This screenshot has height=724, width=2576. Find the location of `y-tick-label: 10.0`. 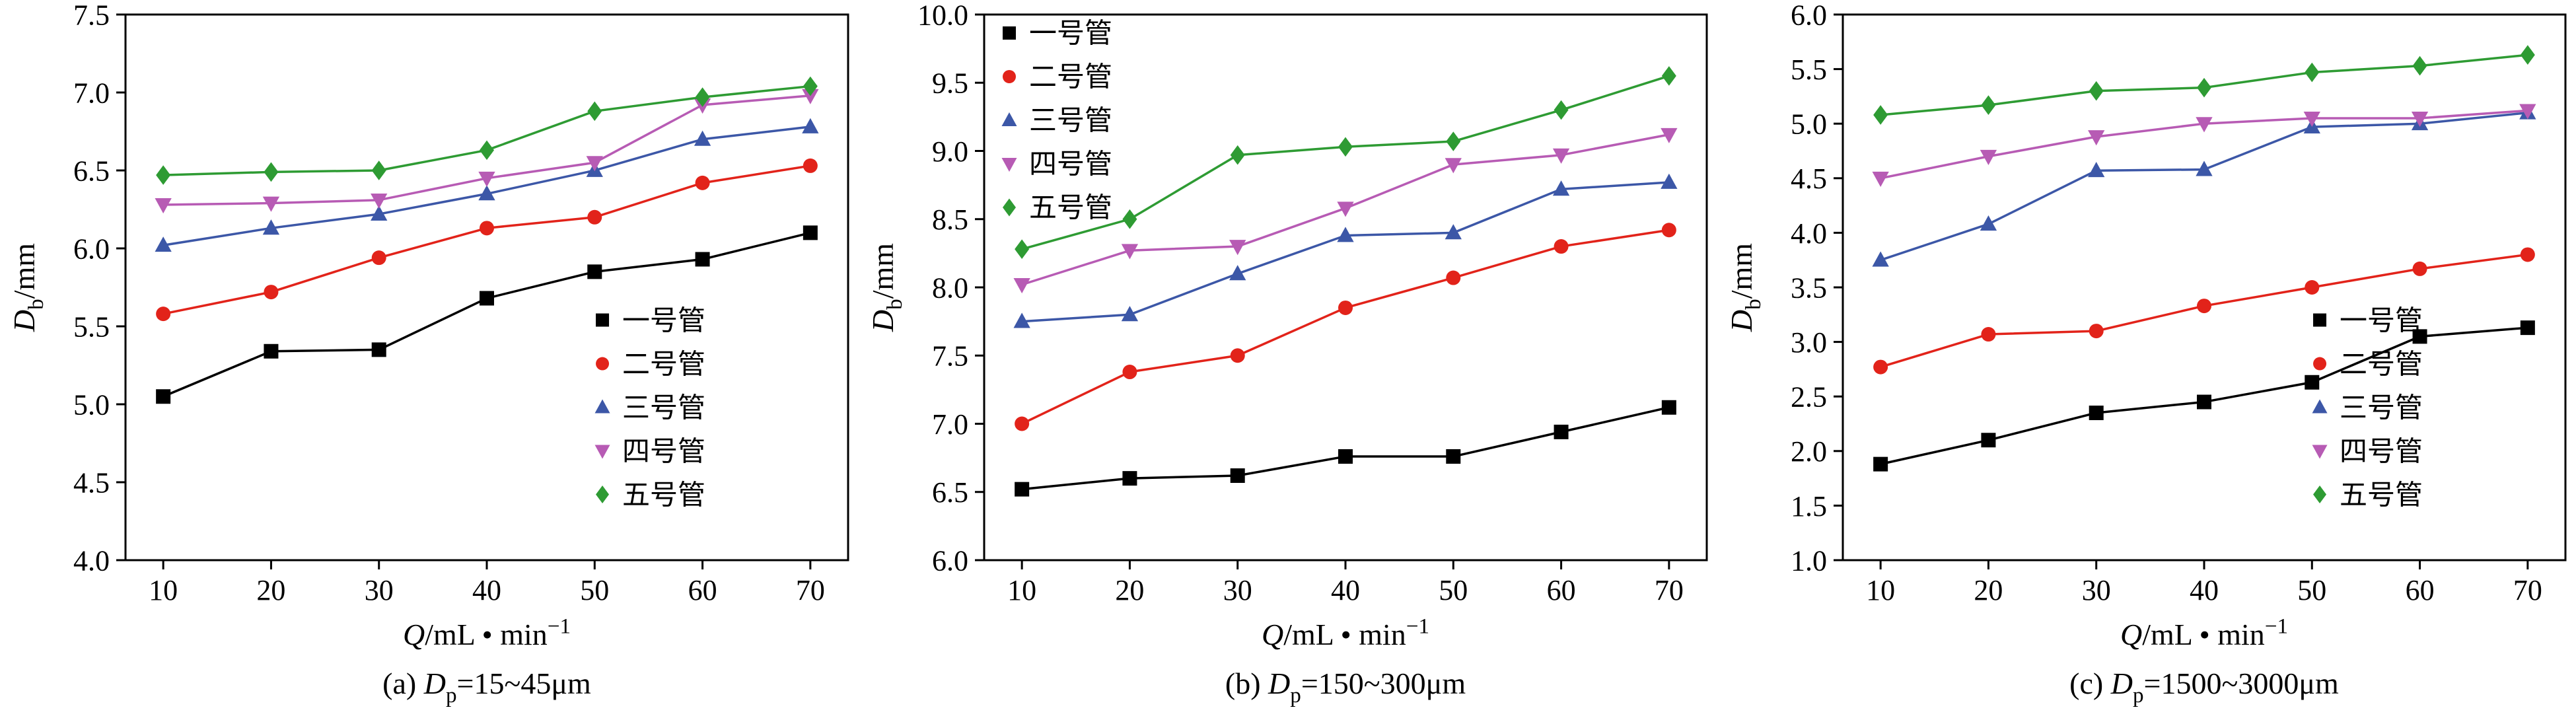

y-tick-label: 10.0 is located at coordinates (943, 15).